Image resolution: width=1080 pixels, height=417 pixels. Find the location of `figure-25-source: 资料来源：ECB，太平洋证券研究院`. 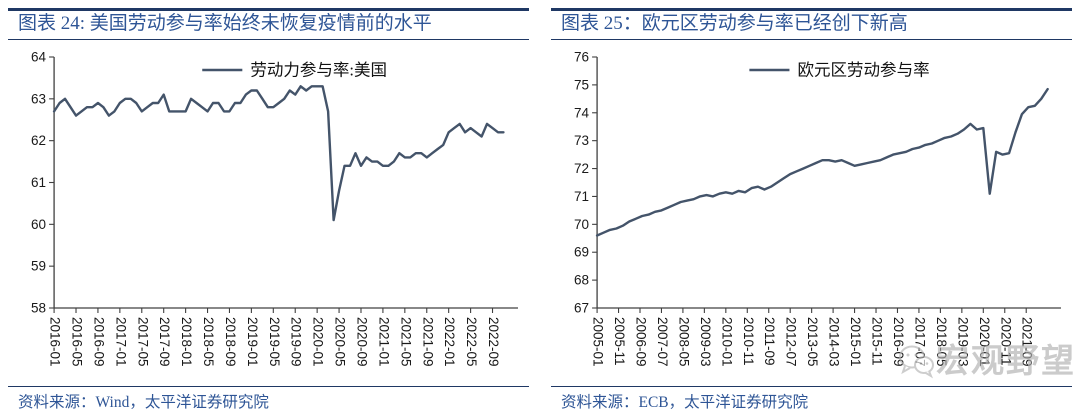

figure-25-source: 资料来源：ECB，太平洋证券研究院 is located at coordinates (811, 399).